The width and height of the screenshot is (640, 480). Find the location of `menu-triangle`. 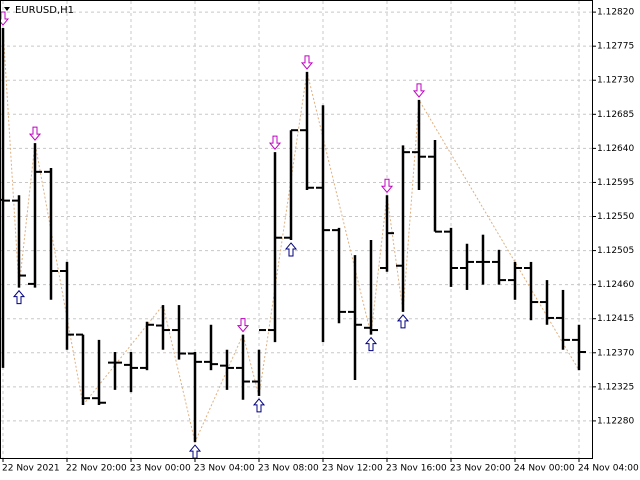

menu-triangle is located at coordinates (7, 9).